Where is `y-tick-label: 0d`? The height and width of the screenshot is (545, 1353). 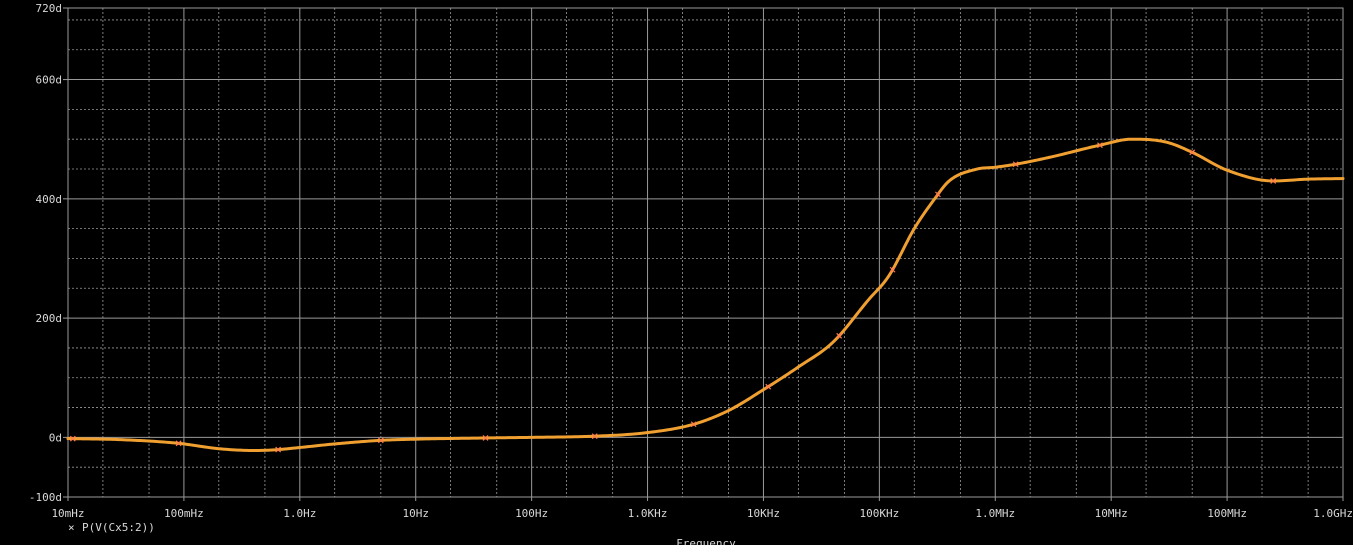 y-tick-label: 0d is located at coordinates (55, 437).